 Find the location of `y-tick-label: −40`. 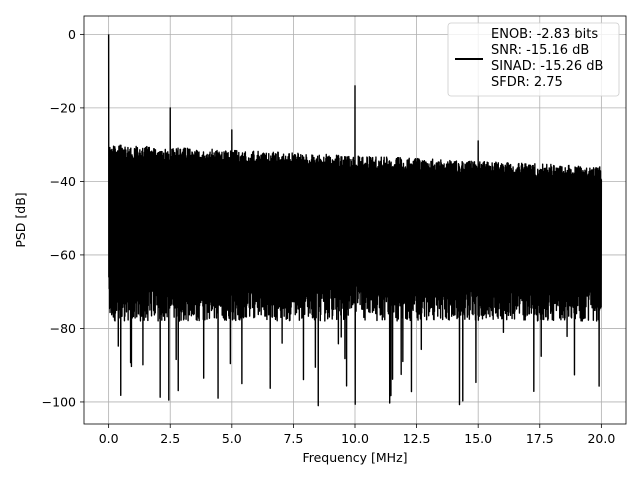

y-tick-label: −40 is located at coordinates (63, 181).